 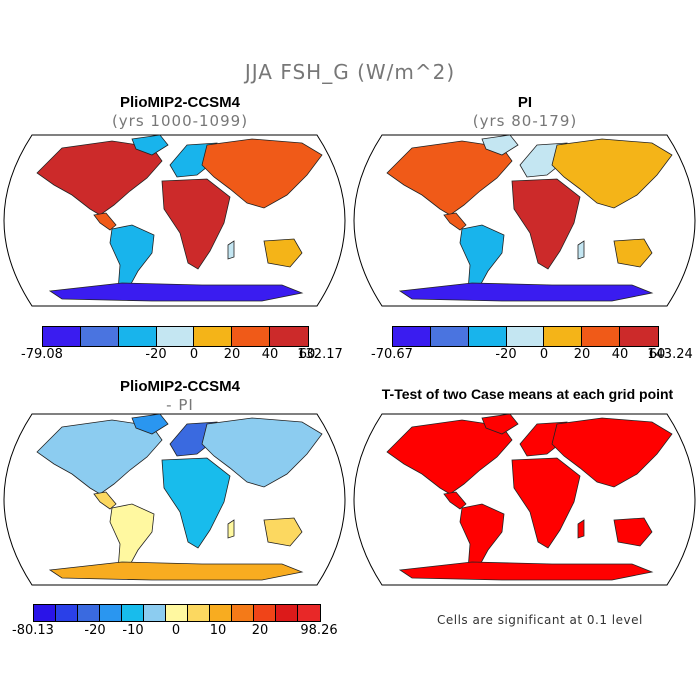 I want to click on map-pi, so click(x=524, y=220).